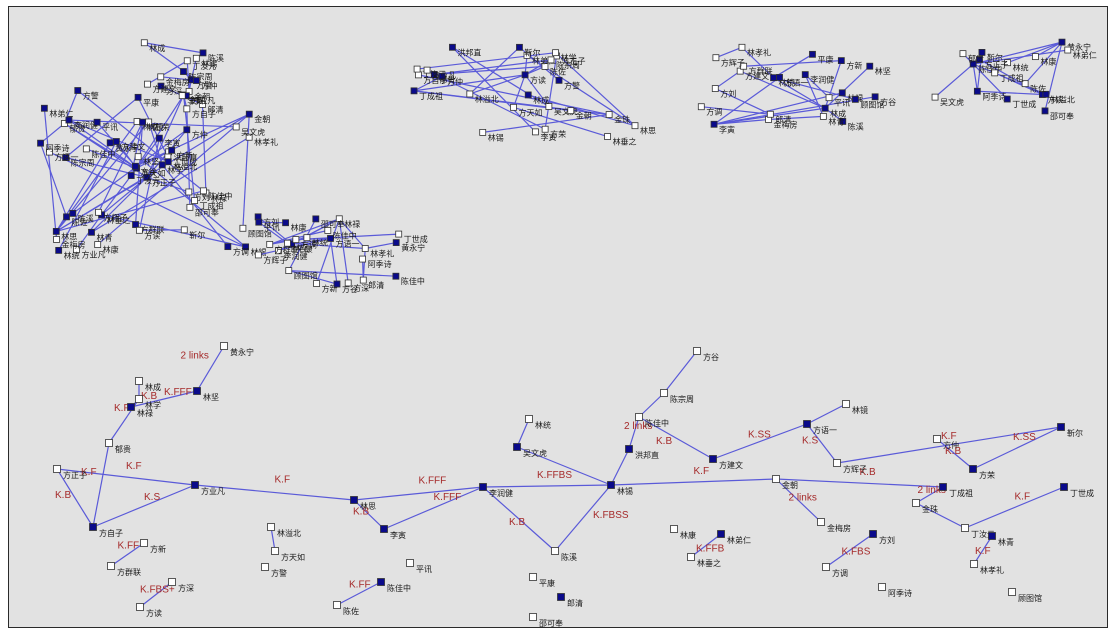 This screenshot has width=1118, height=630. I want to click on graph-node: 方群联, so click(124, 570).